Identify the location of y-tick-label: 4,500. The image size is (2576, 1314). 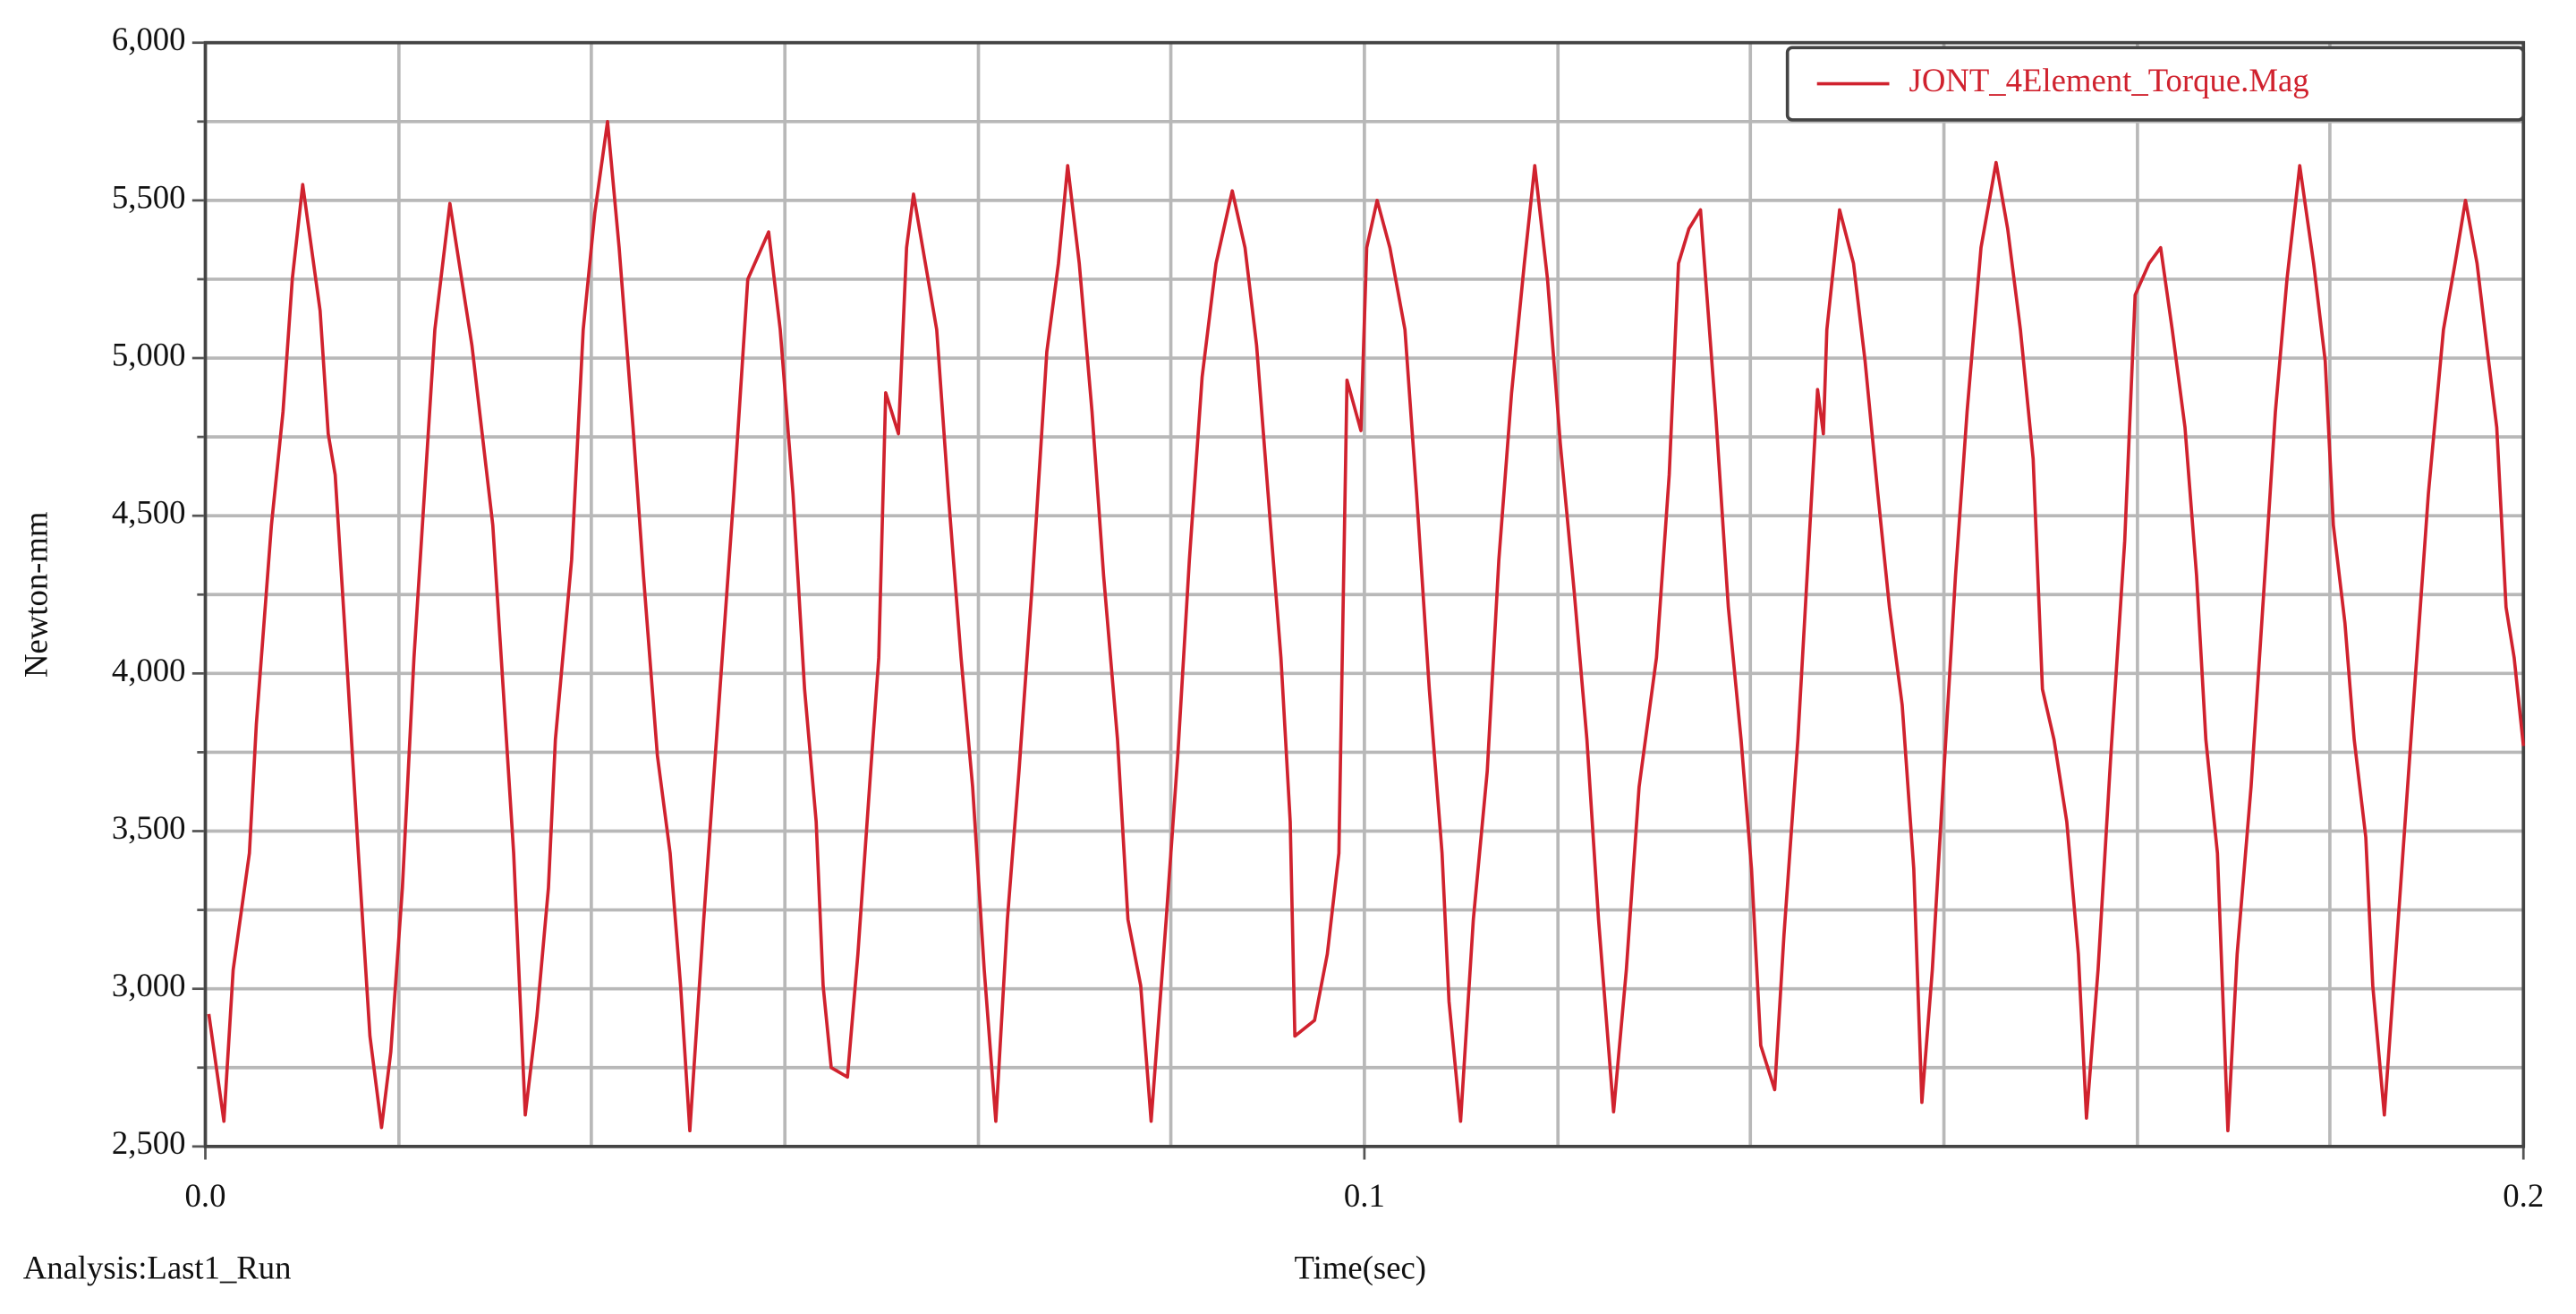
(149, 512).